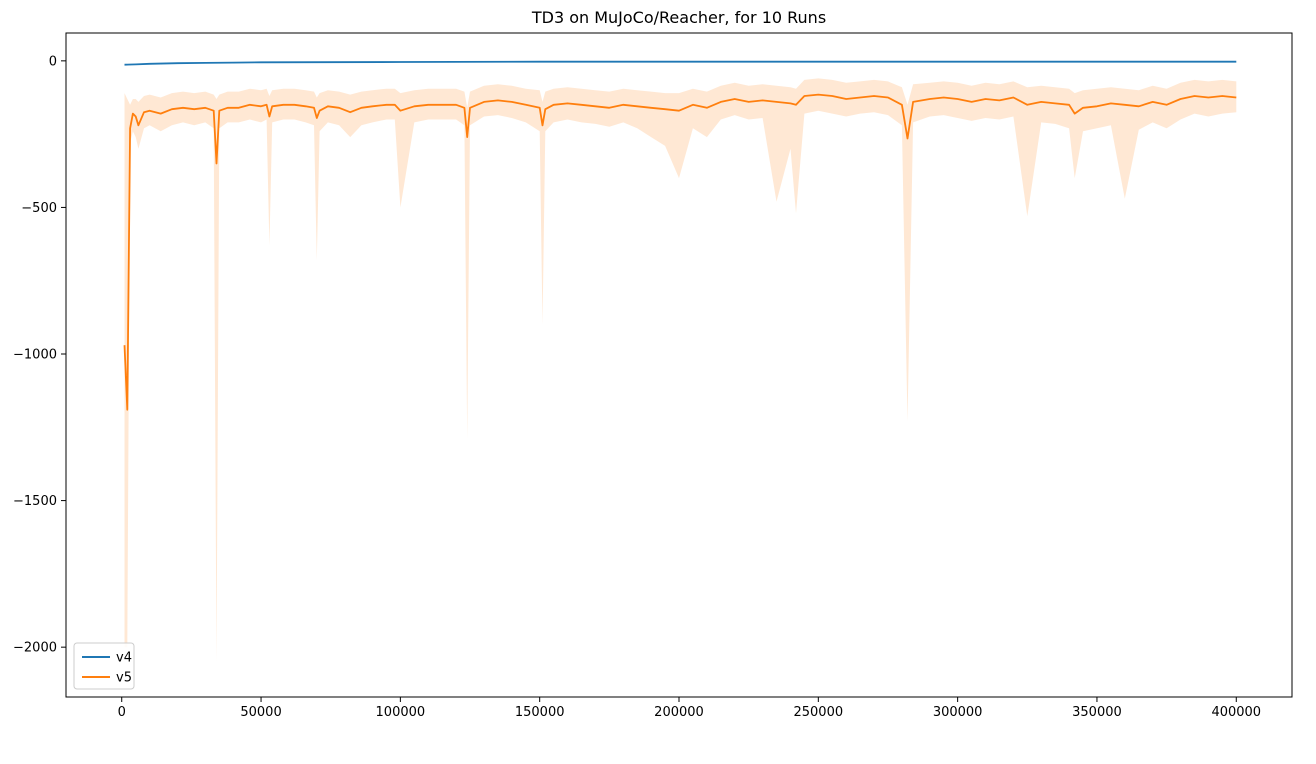  What do you see at coordinates (679, 712) in the screenshot?
I see `x-tick-label: 200000` at bounding box center [679, 712].